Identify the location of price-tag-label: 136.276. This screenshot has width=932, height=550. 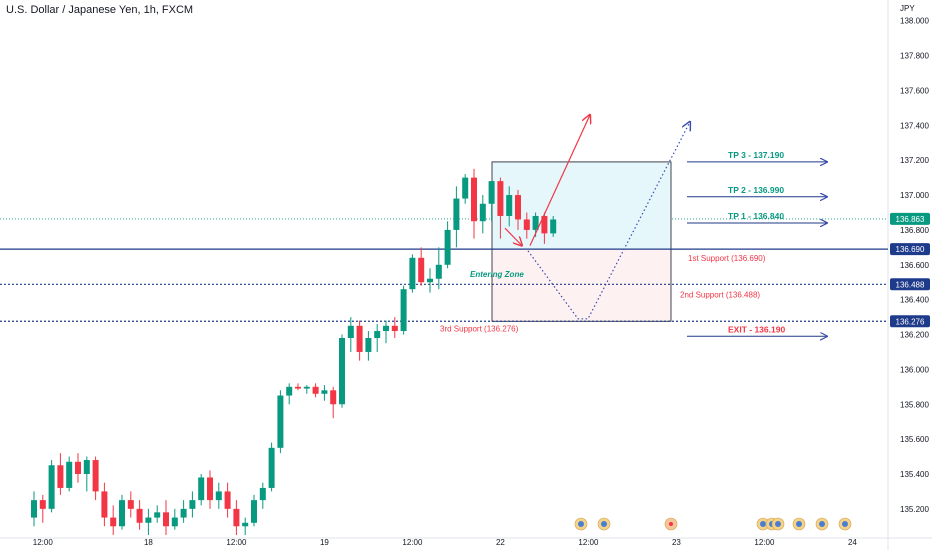
(910, 321).